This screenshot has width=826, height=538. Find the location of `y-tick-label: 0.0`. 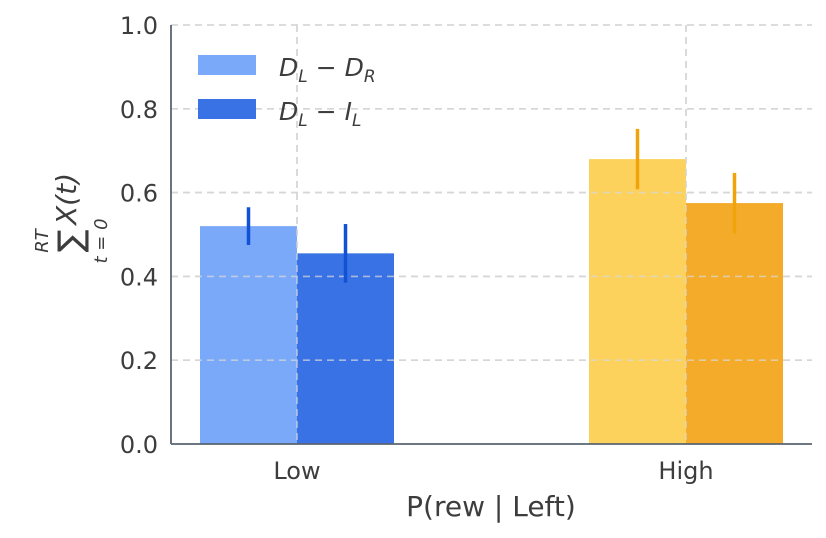

y-tick-label: 0.0 is located at coordinates (139, 445).